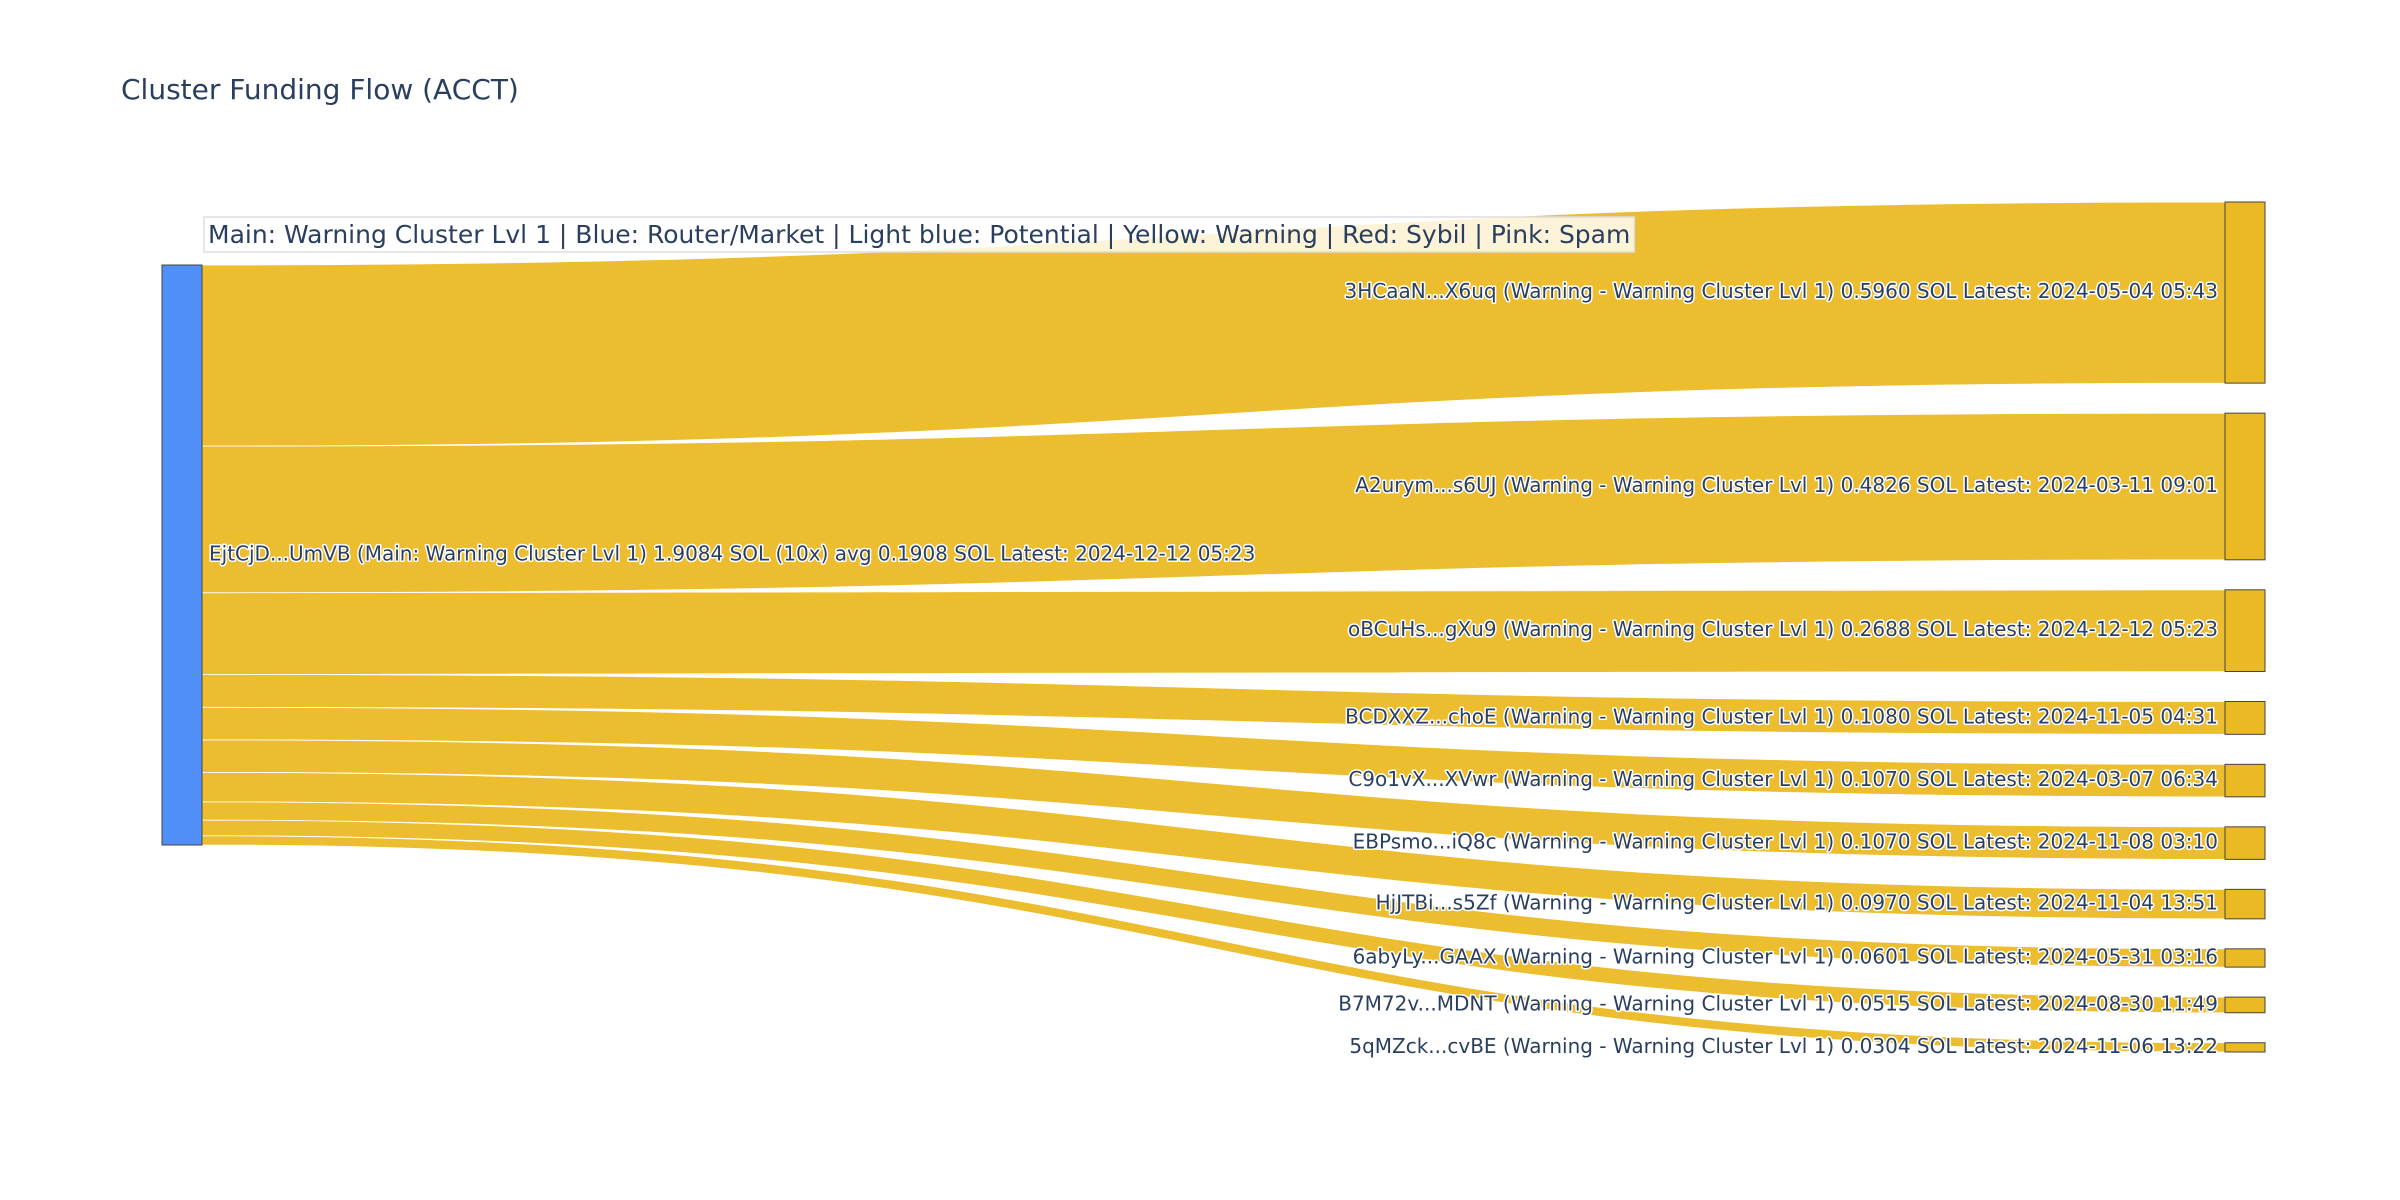 The image size is (2400, 1200). What do you see at coordinates (182, 555) in the screenshot?
I see `source-node` at bounding box center [182, 555].